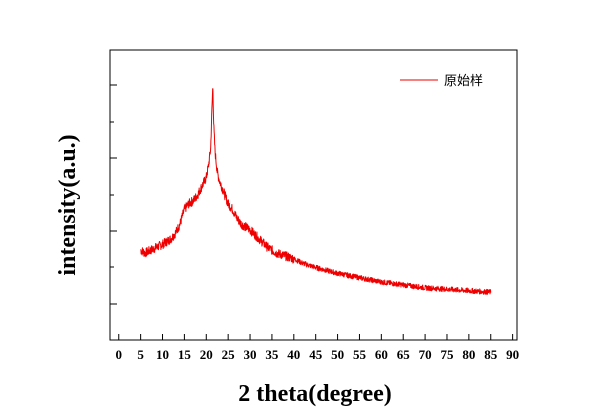  I want to click on x-tick-label: 45, so click(316, 354).